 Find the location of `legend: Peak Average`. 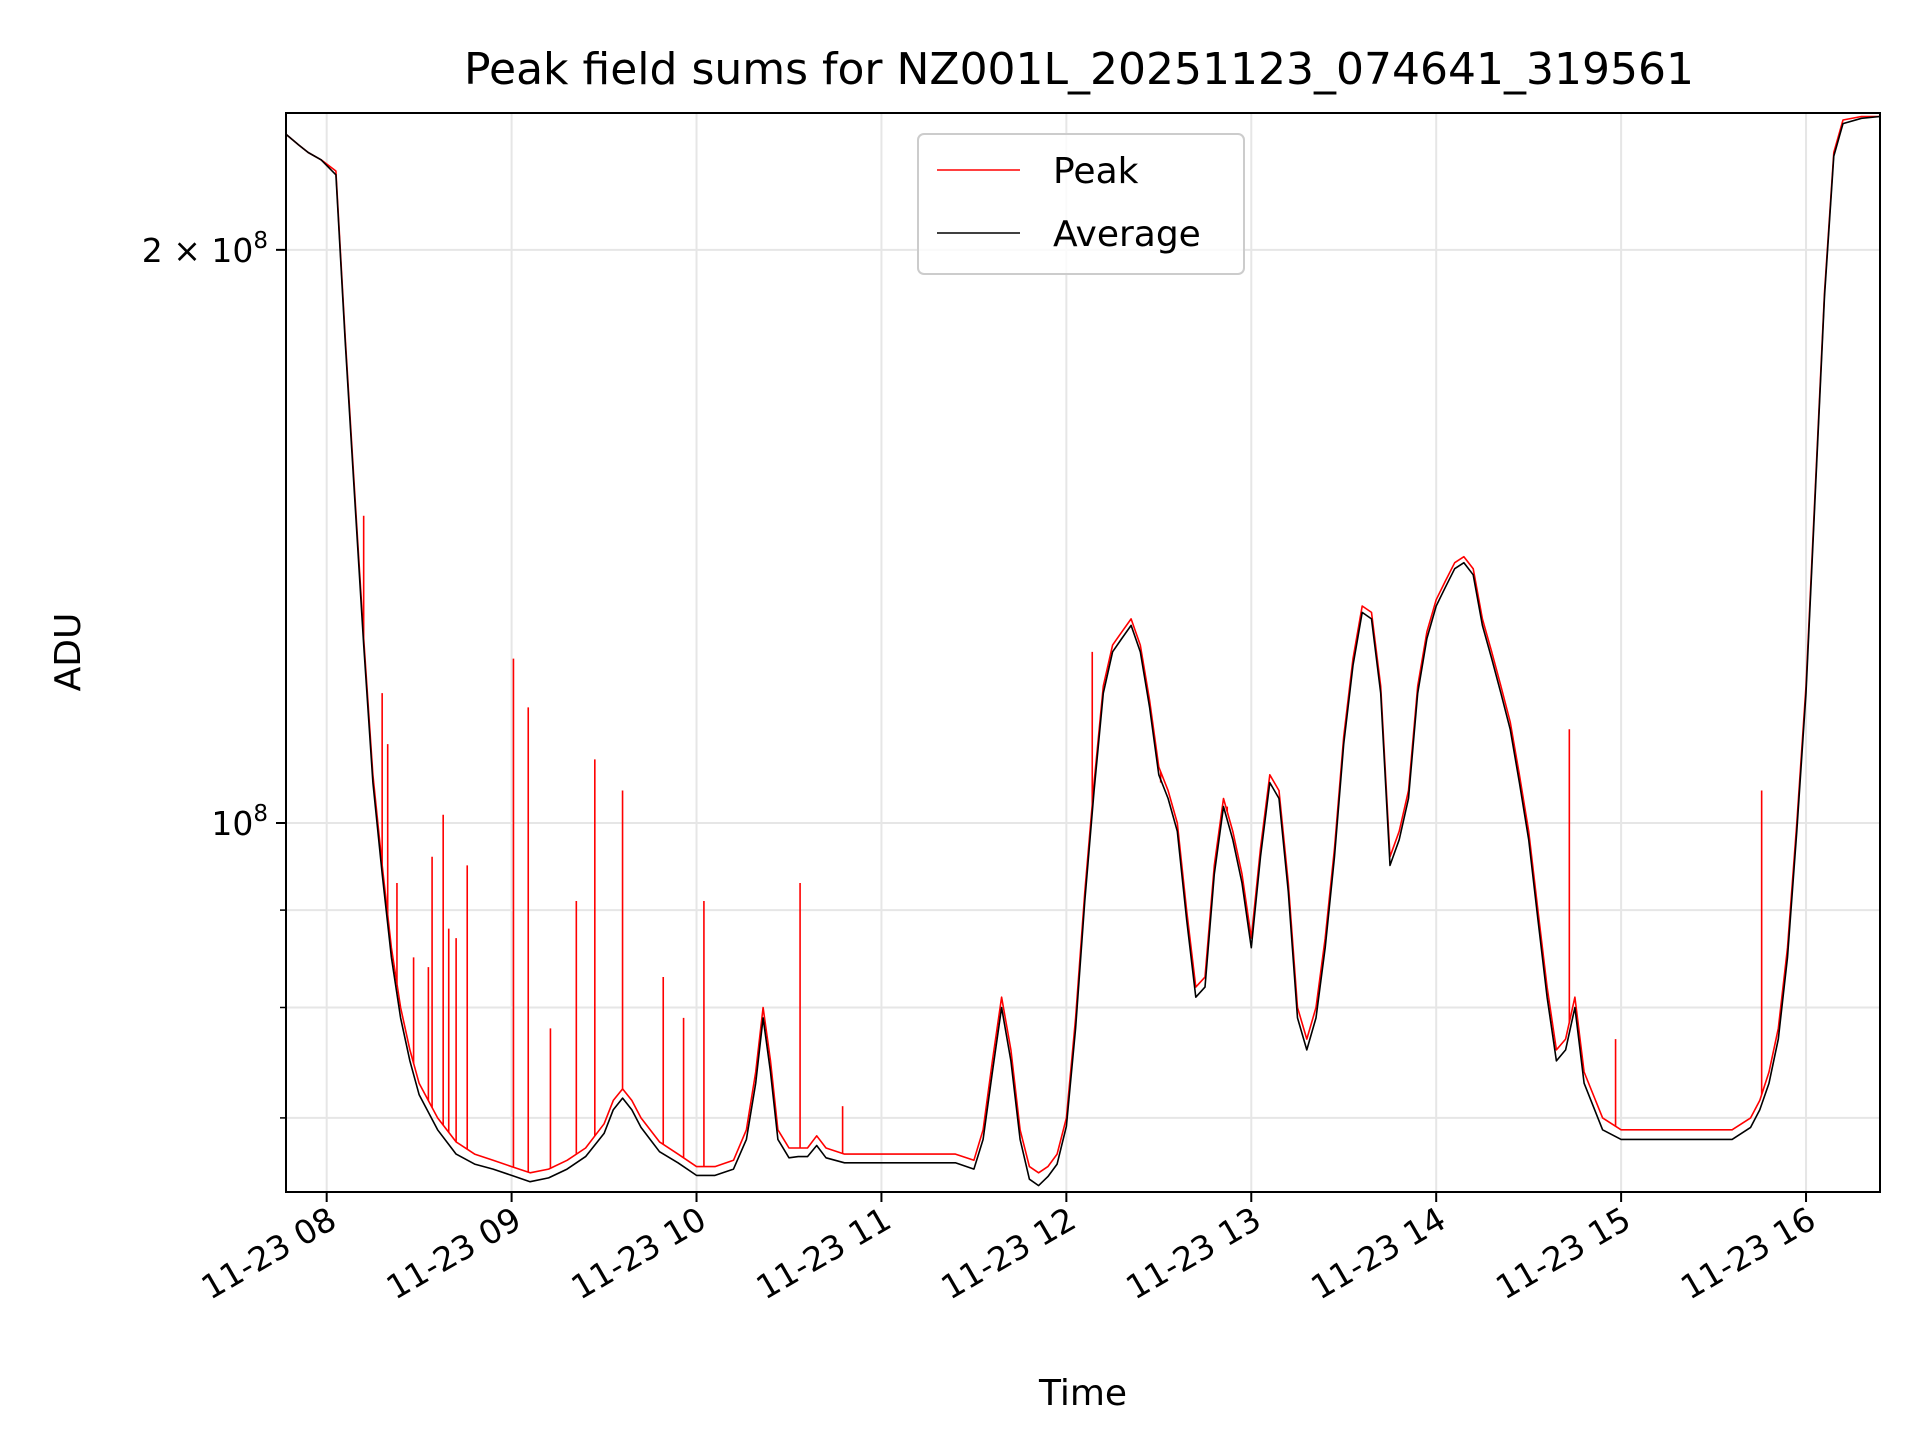

legend: Peak Average is located at coordinates (1081, 204).